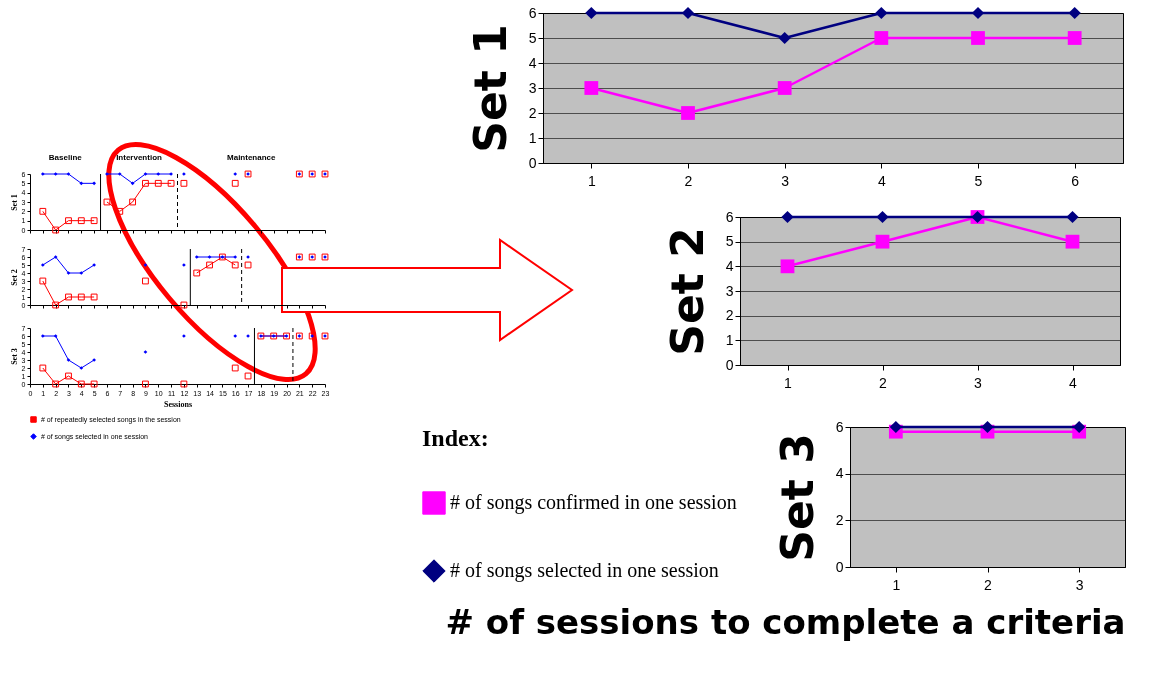 Image resolution: width=1157 pixels, height=673 pixels. Describe the element at coordinates (178, 404) in the screenshot. I see `x-axis-title: Sessions` at that location.